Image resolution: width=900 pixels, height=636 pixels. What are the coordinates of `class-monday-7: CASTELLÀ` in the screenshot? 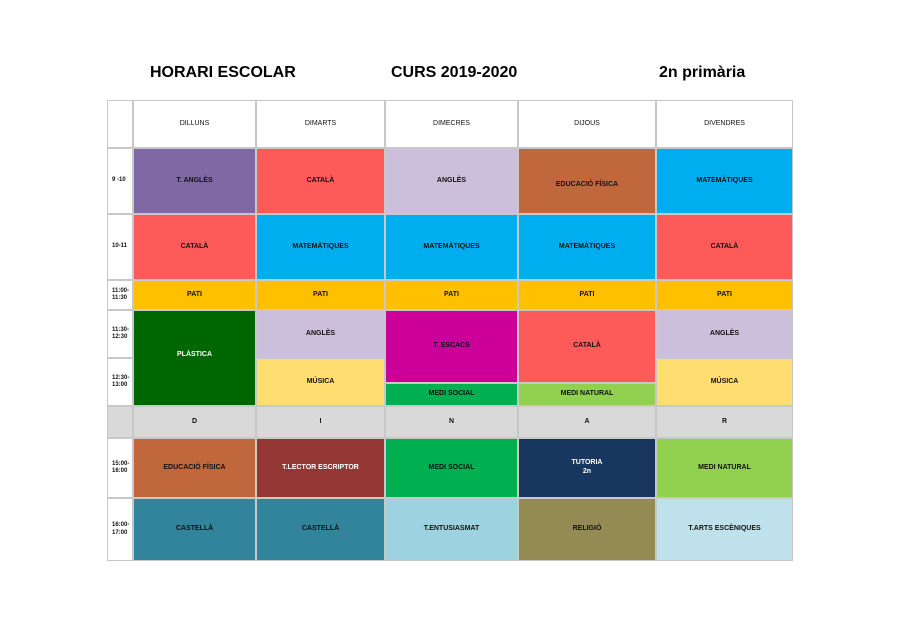 It's located at (194, 529).